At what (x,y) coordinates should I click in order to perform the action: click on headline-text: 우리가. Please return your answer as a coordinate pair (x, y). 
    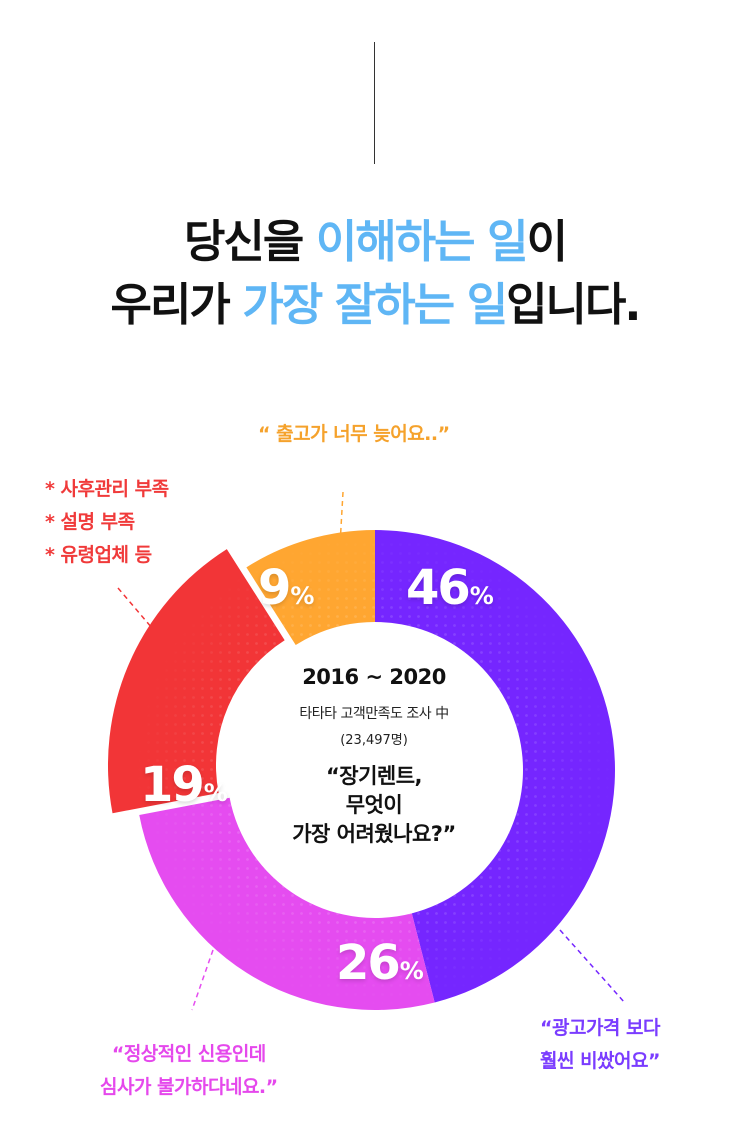
    Looking at the image, I should click on (176, 304).